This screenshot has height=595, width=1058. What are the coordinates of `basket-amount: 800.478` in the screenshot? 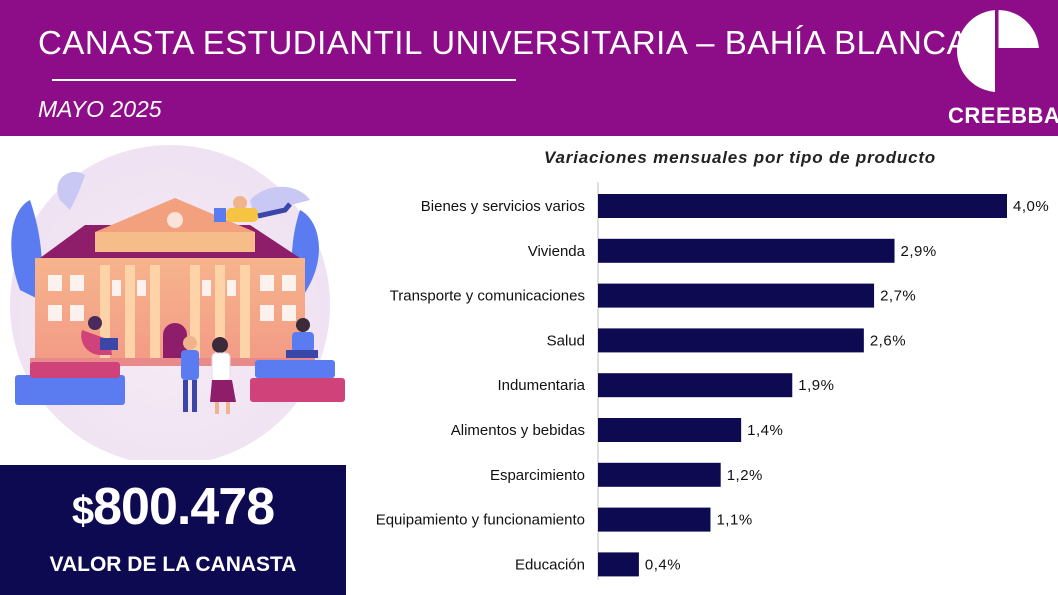 It's located at (184, 507).